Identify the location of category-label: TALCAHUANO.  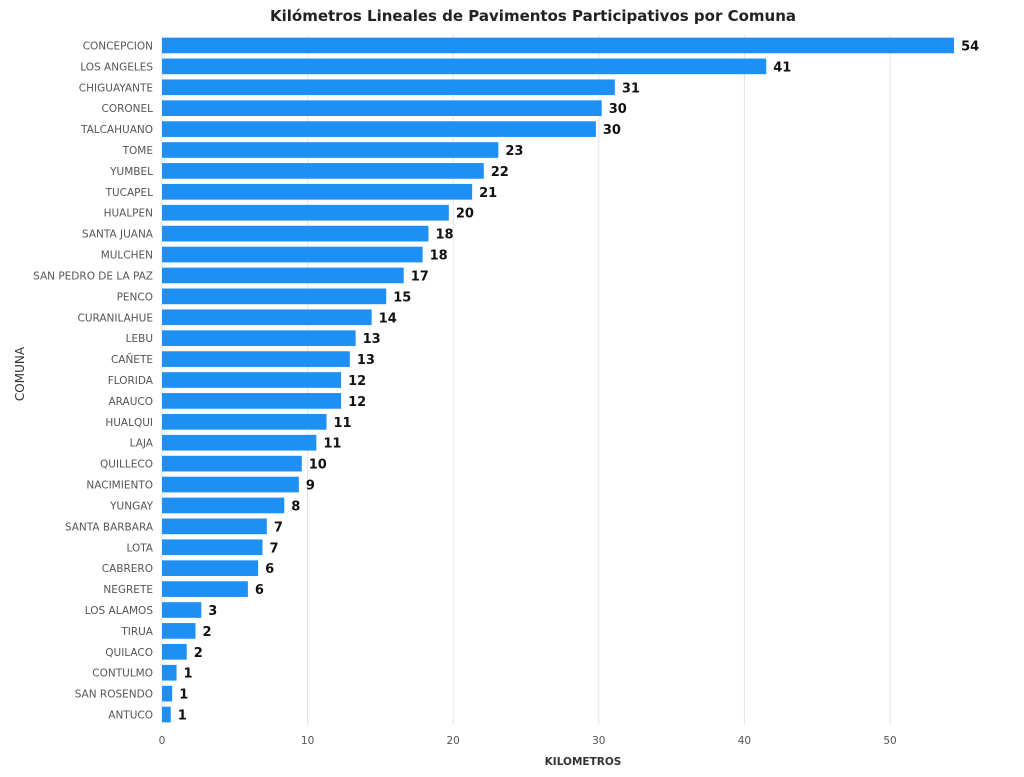
(116, 130).